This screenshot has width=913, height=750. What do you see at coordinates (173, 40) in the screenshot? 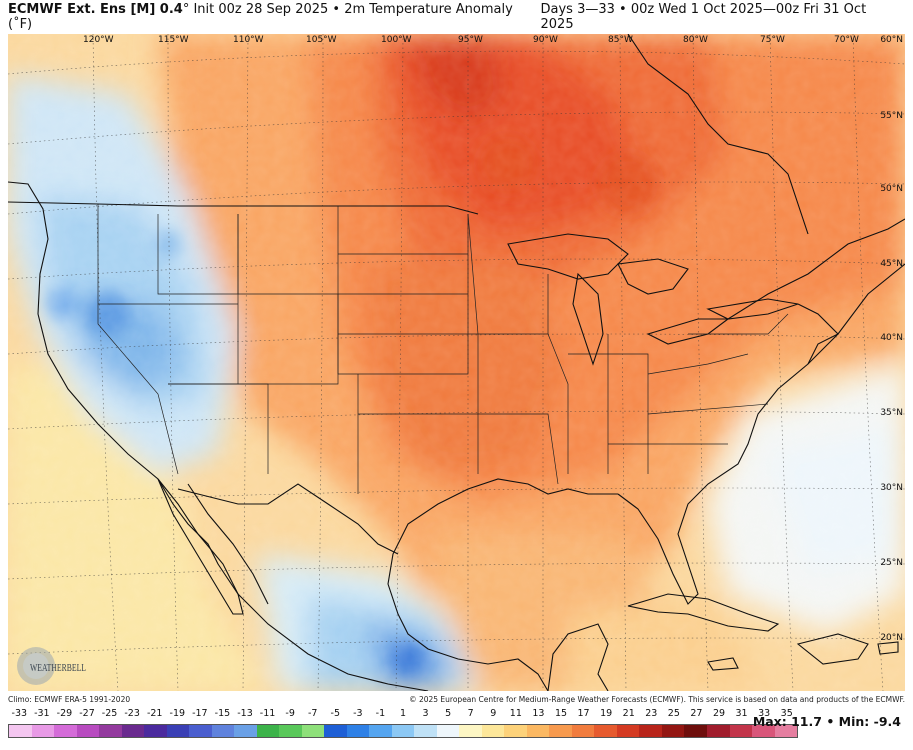
I see `lon-label: 115°W` at bounding box center [173, 40].